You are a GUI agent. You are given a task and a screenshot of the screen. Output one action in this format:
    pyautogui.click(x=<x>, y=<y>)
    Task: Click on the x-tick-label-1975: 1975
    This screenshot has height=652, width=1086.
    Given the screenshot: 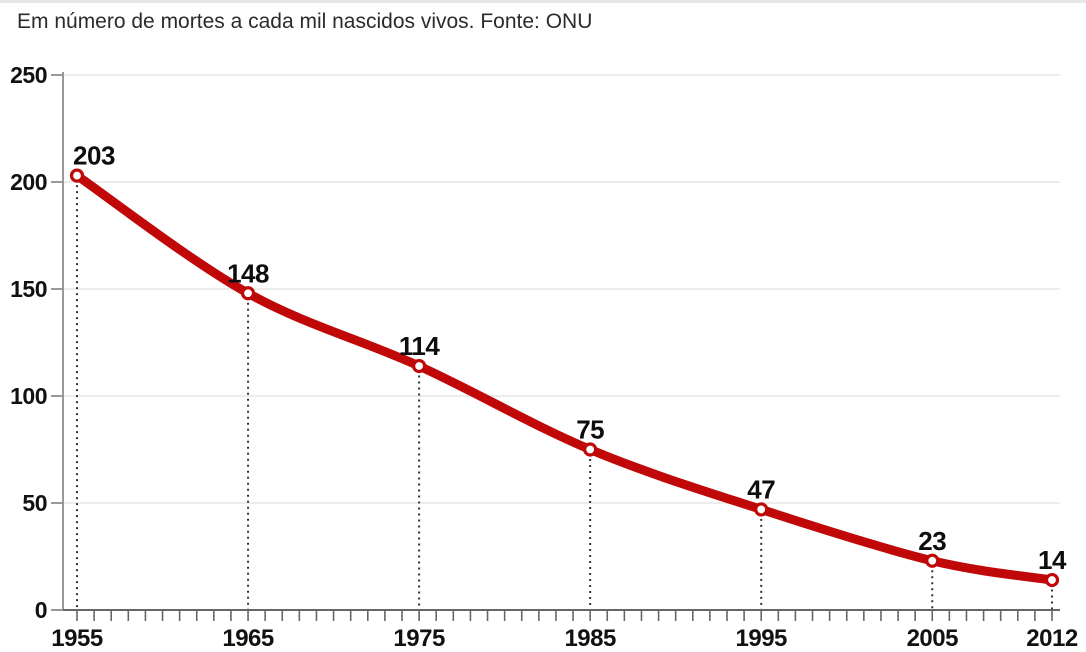 What is the action you would take?
    pyautogui.click(x=419, y=638)
    